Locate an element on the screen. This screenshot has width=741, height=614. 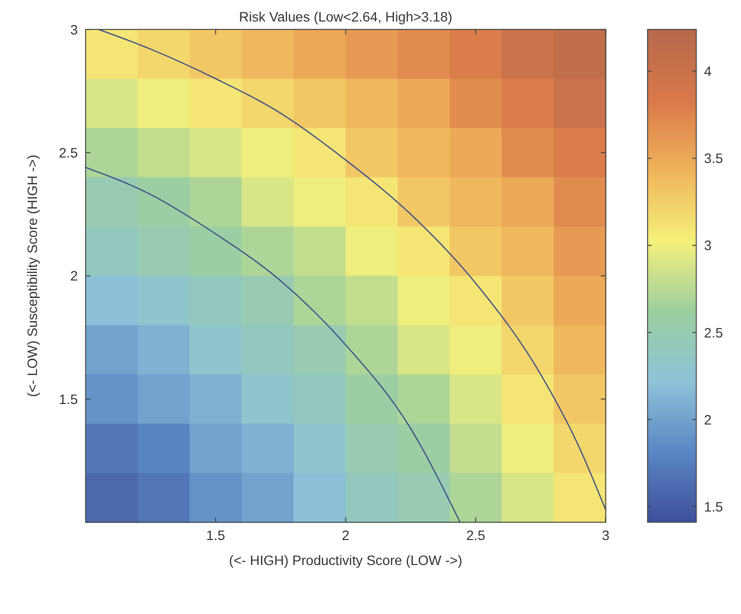
x-tick-label: 1.5 is located at coordinates (216, 535).